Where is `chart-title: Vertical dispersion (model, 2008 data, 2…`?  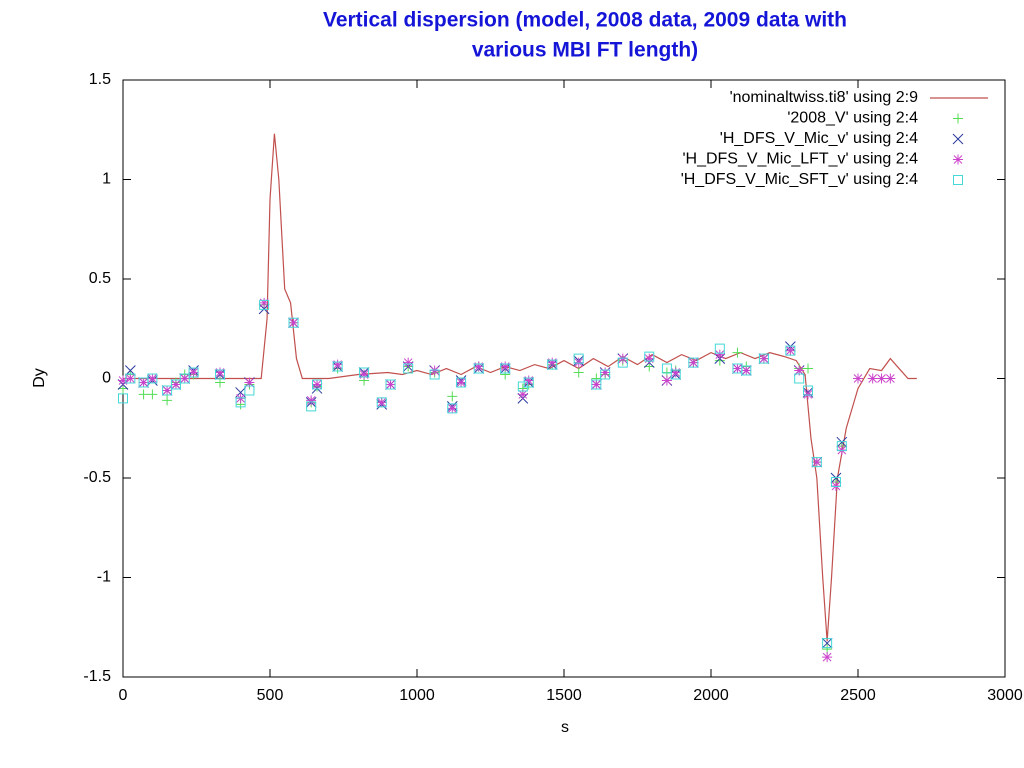 chart-title: Vertical dispersion (model, 2008 data, 2… is located at coordinates (585, 20).